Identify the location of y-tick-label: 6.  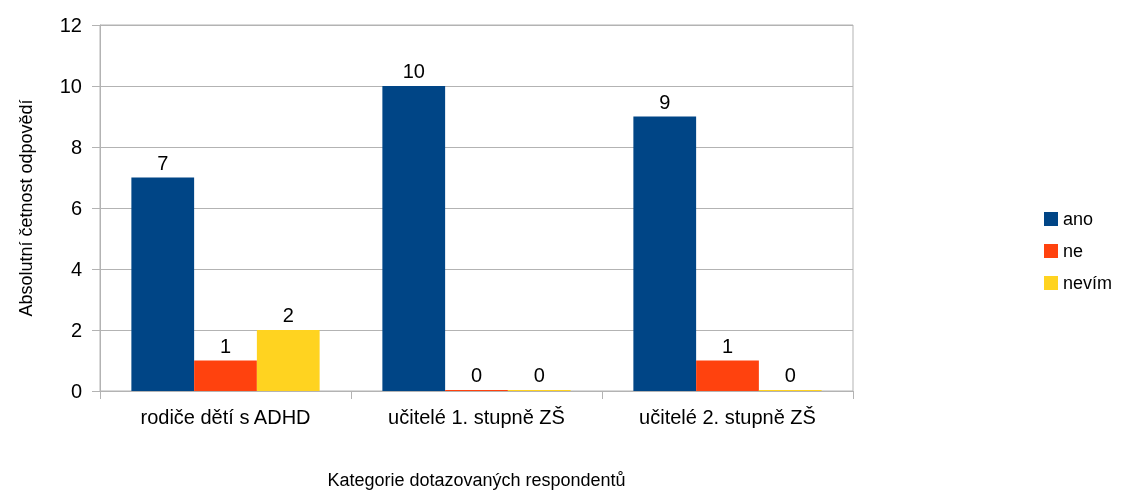
(76, 208).